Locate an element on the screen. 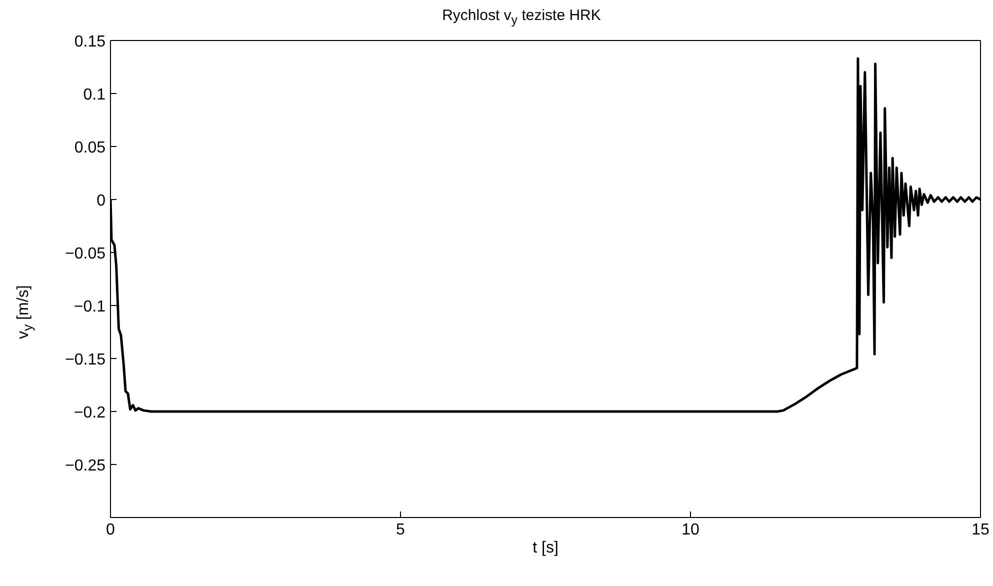 This screenshot has height=586, width=993. x-axis-title: t [s] is located at coordinates (545, 548).